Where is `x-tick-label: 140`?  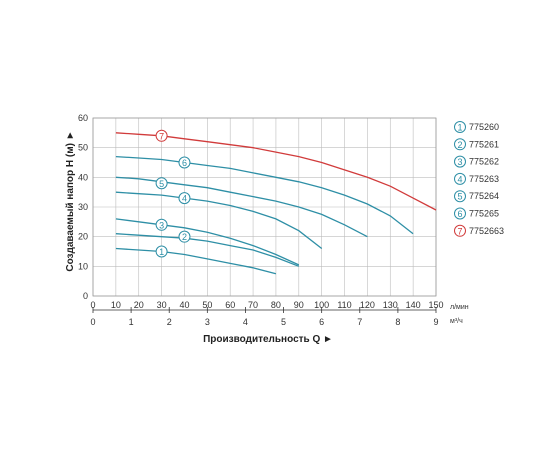 x-tick-label: 140 is located at coordinates (413, 305).